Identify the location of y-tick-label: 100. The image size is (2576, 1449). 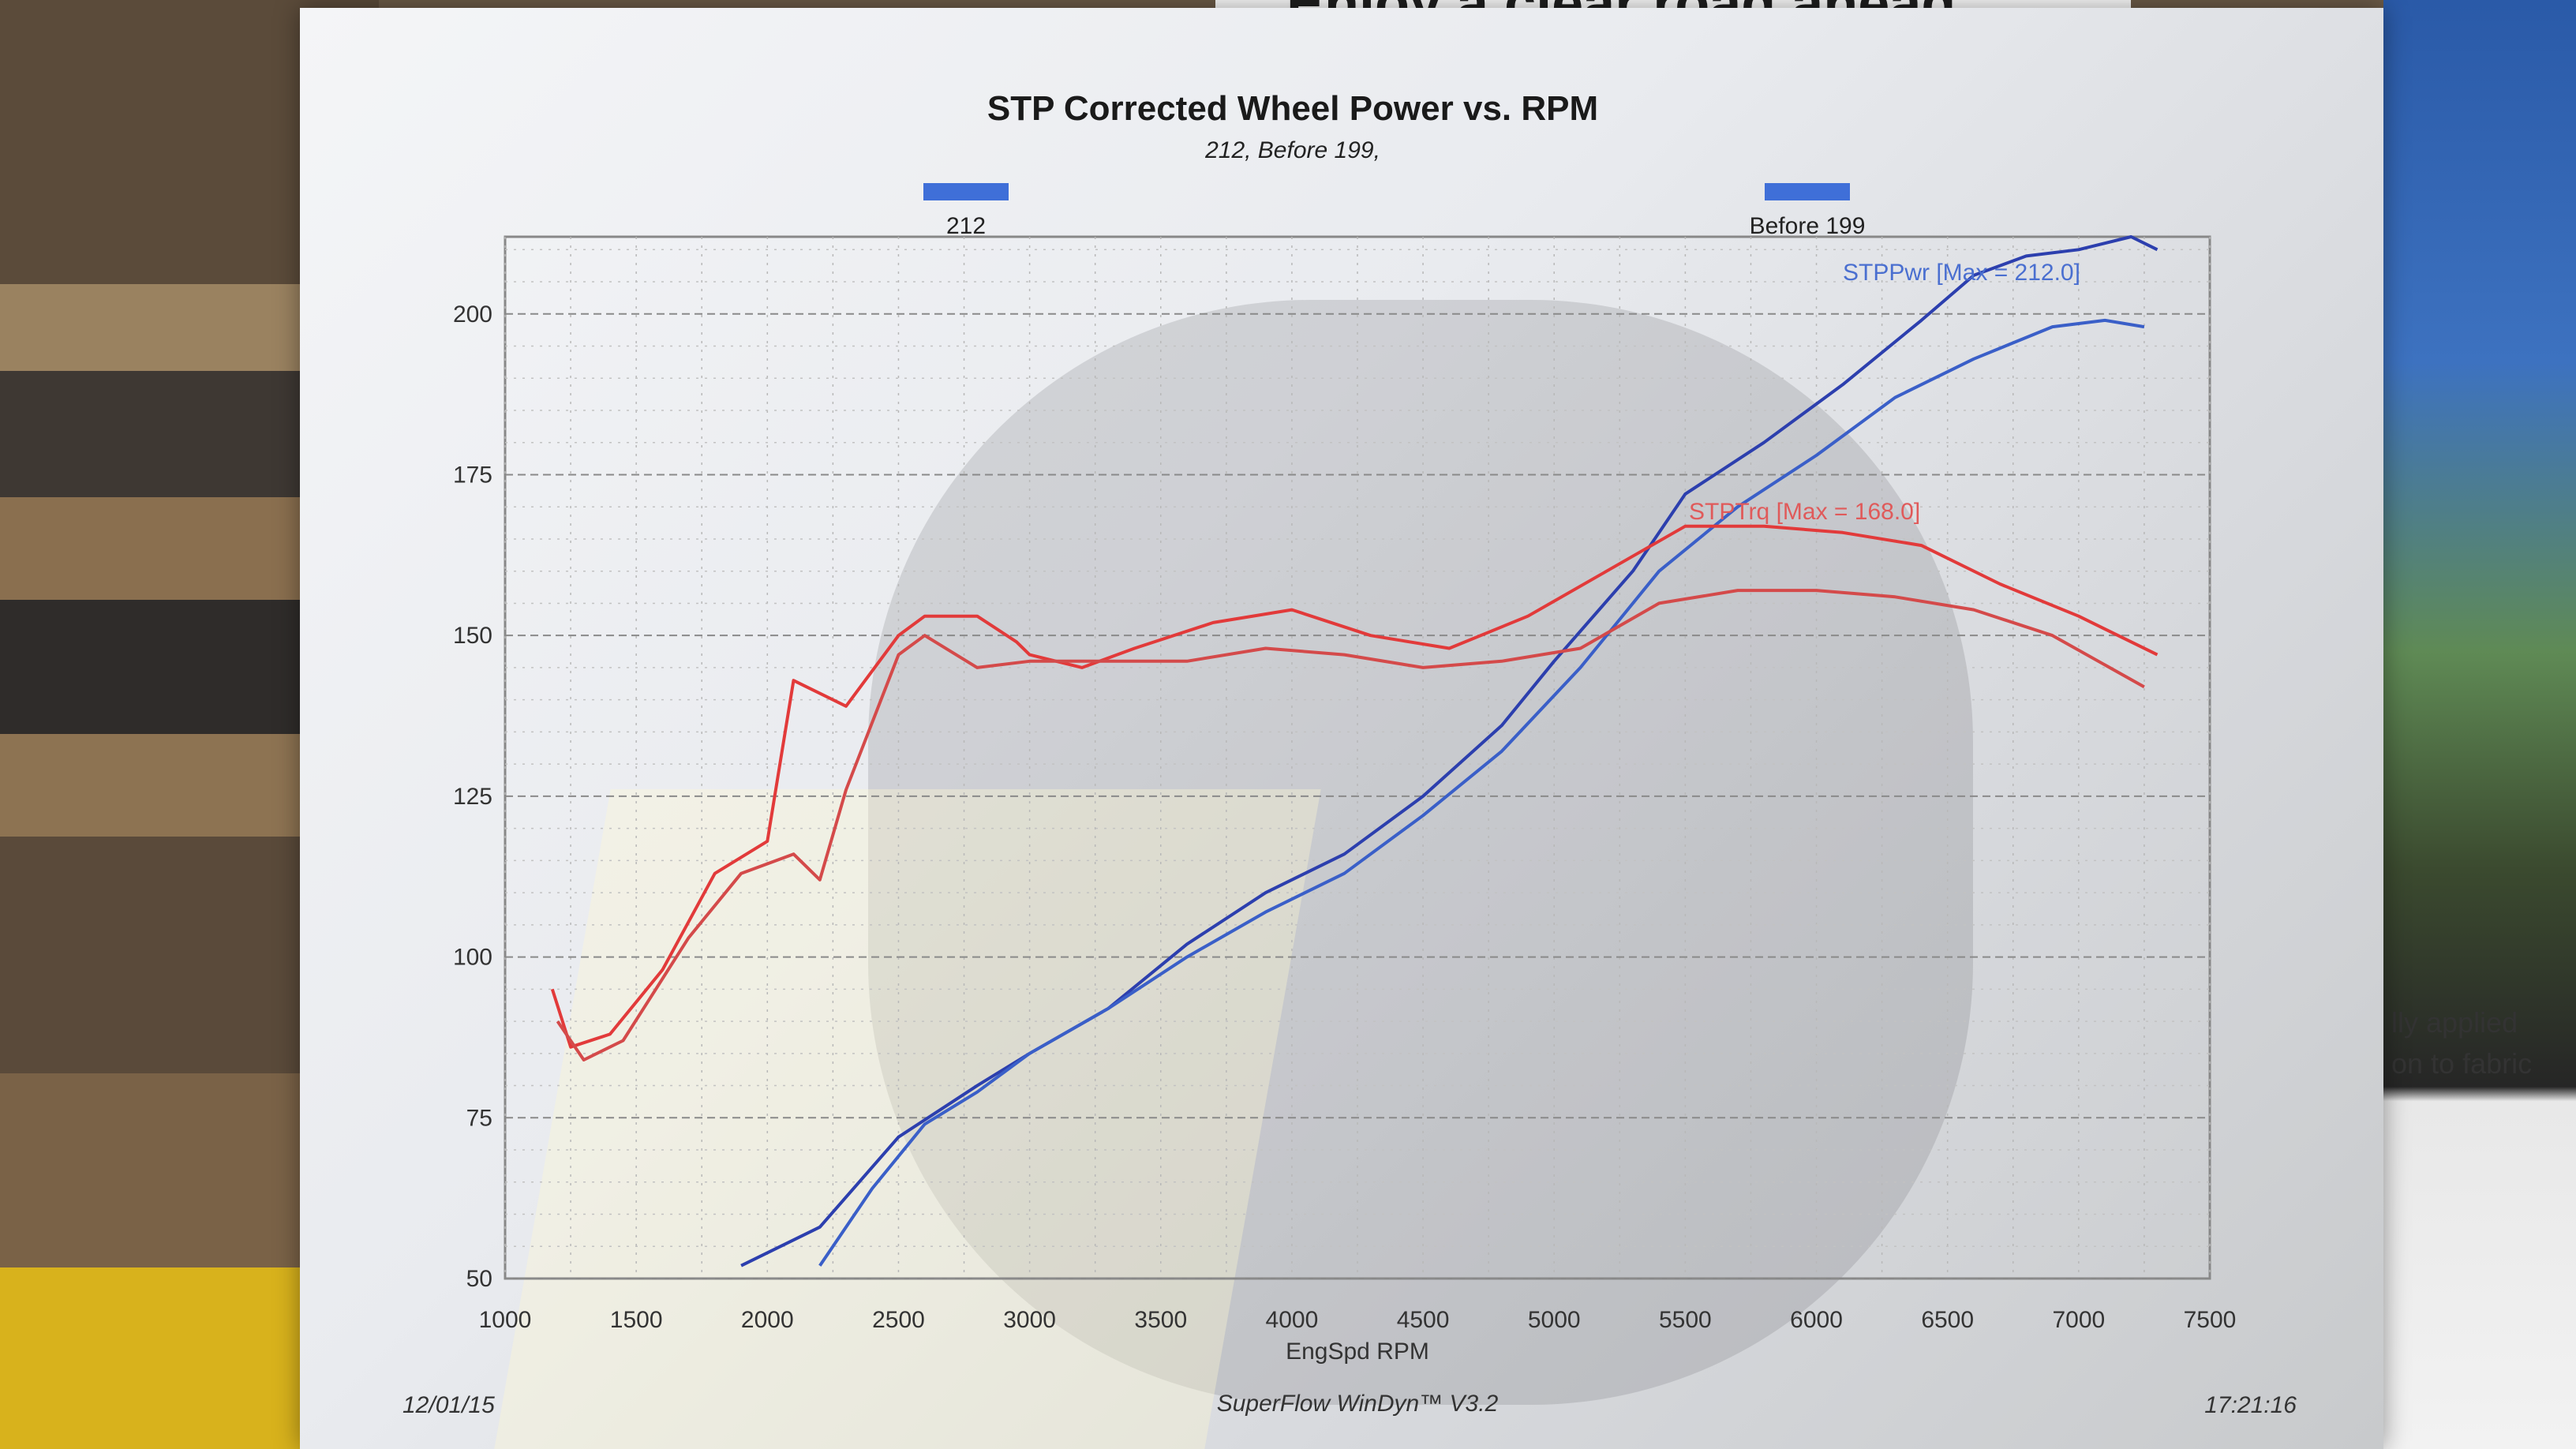
(472, 958).